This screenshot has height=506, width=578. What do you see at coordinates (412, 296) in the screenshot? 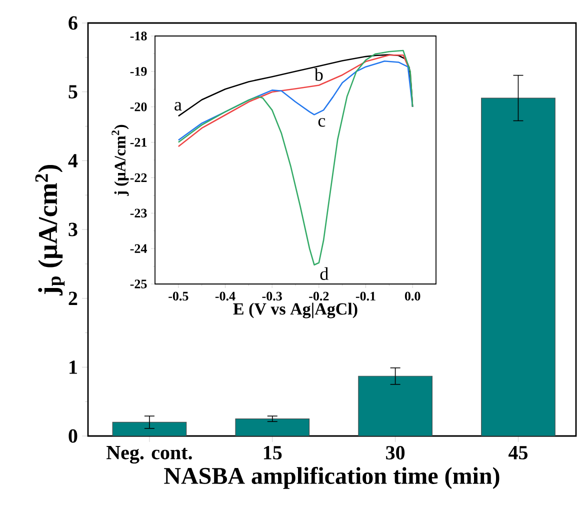
I see `x-tick-label: 0.0` at bounding box center [412, 296].